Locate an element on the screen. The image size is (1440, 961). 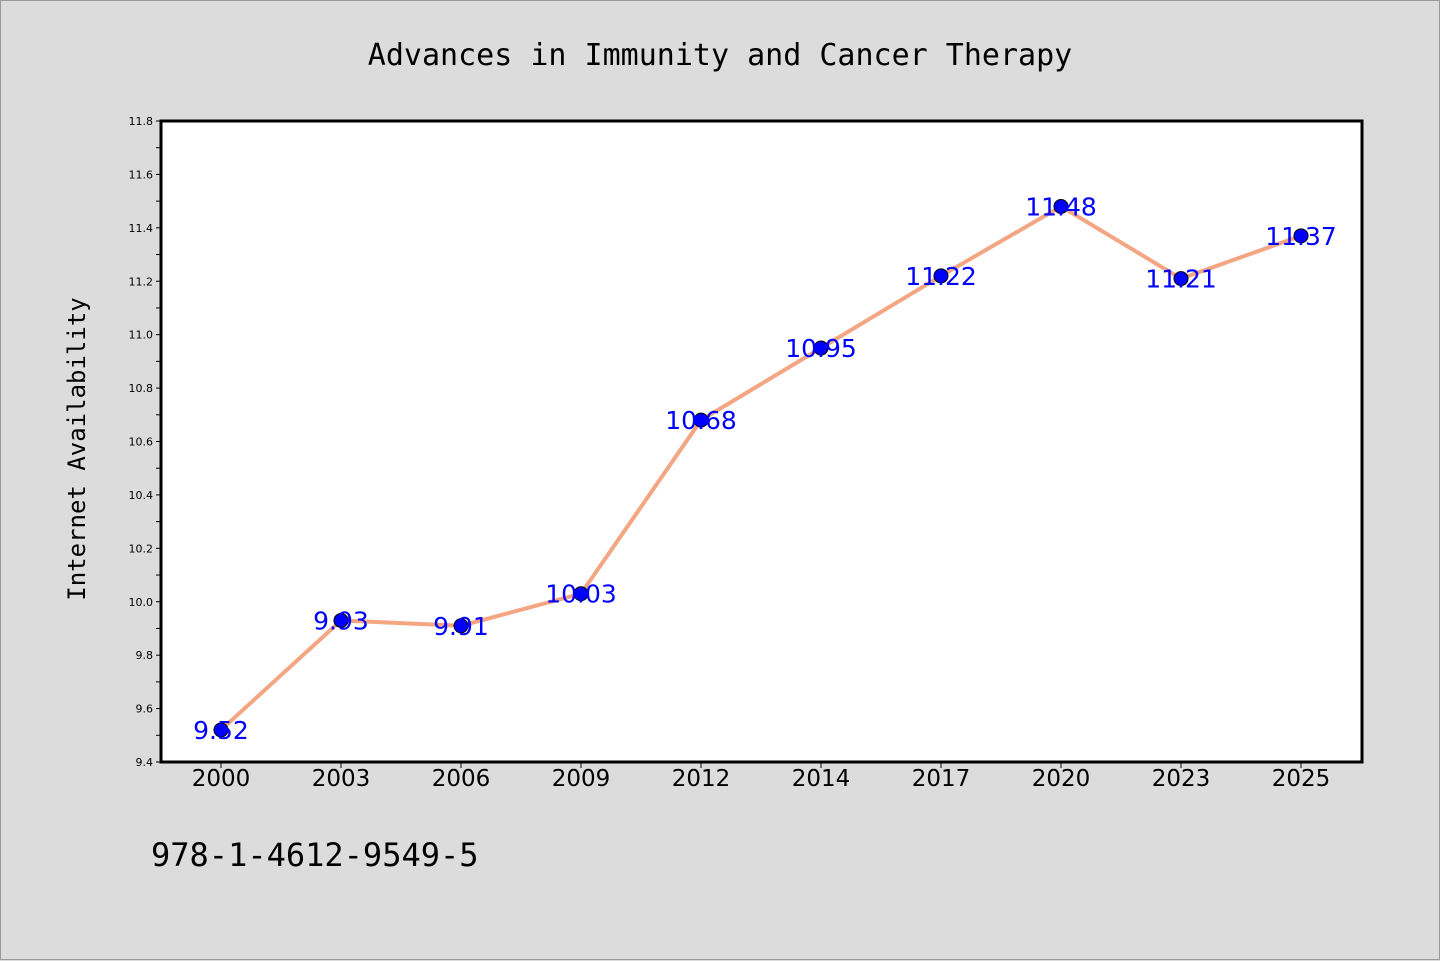
y-tick-label: 9.6 is located at coordinates (145, 709).